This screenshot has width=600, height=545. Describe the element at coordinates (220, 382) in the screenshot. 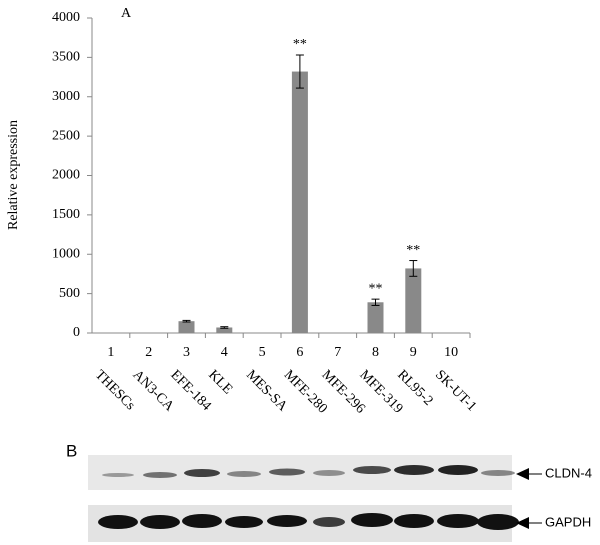

I see `category-name: KLE` at that location.